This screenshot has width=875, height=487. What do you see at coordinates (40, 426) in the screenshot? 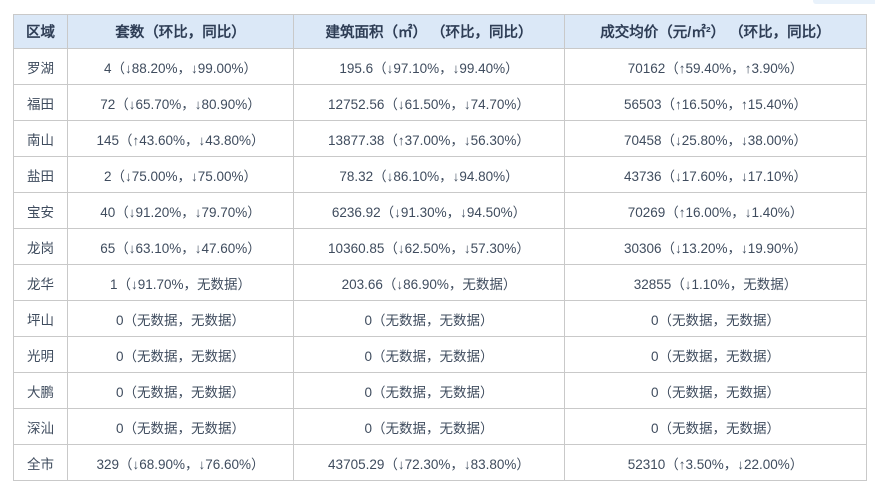
I see `cell-region: 深汕` at bounding box center [40, 426].